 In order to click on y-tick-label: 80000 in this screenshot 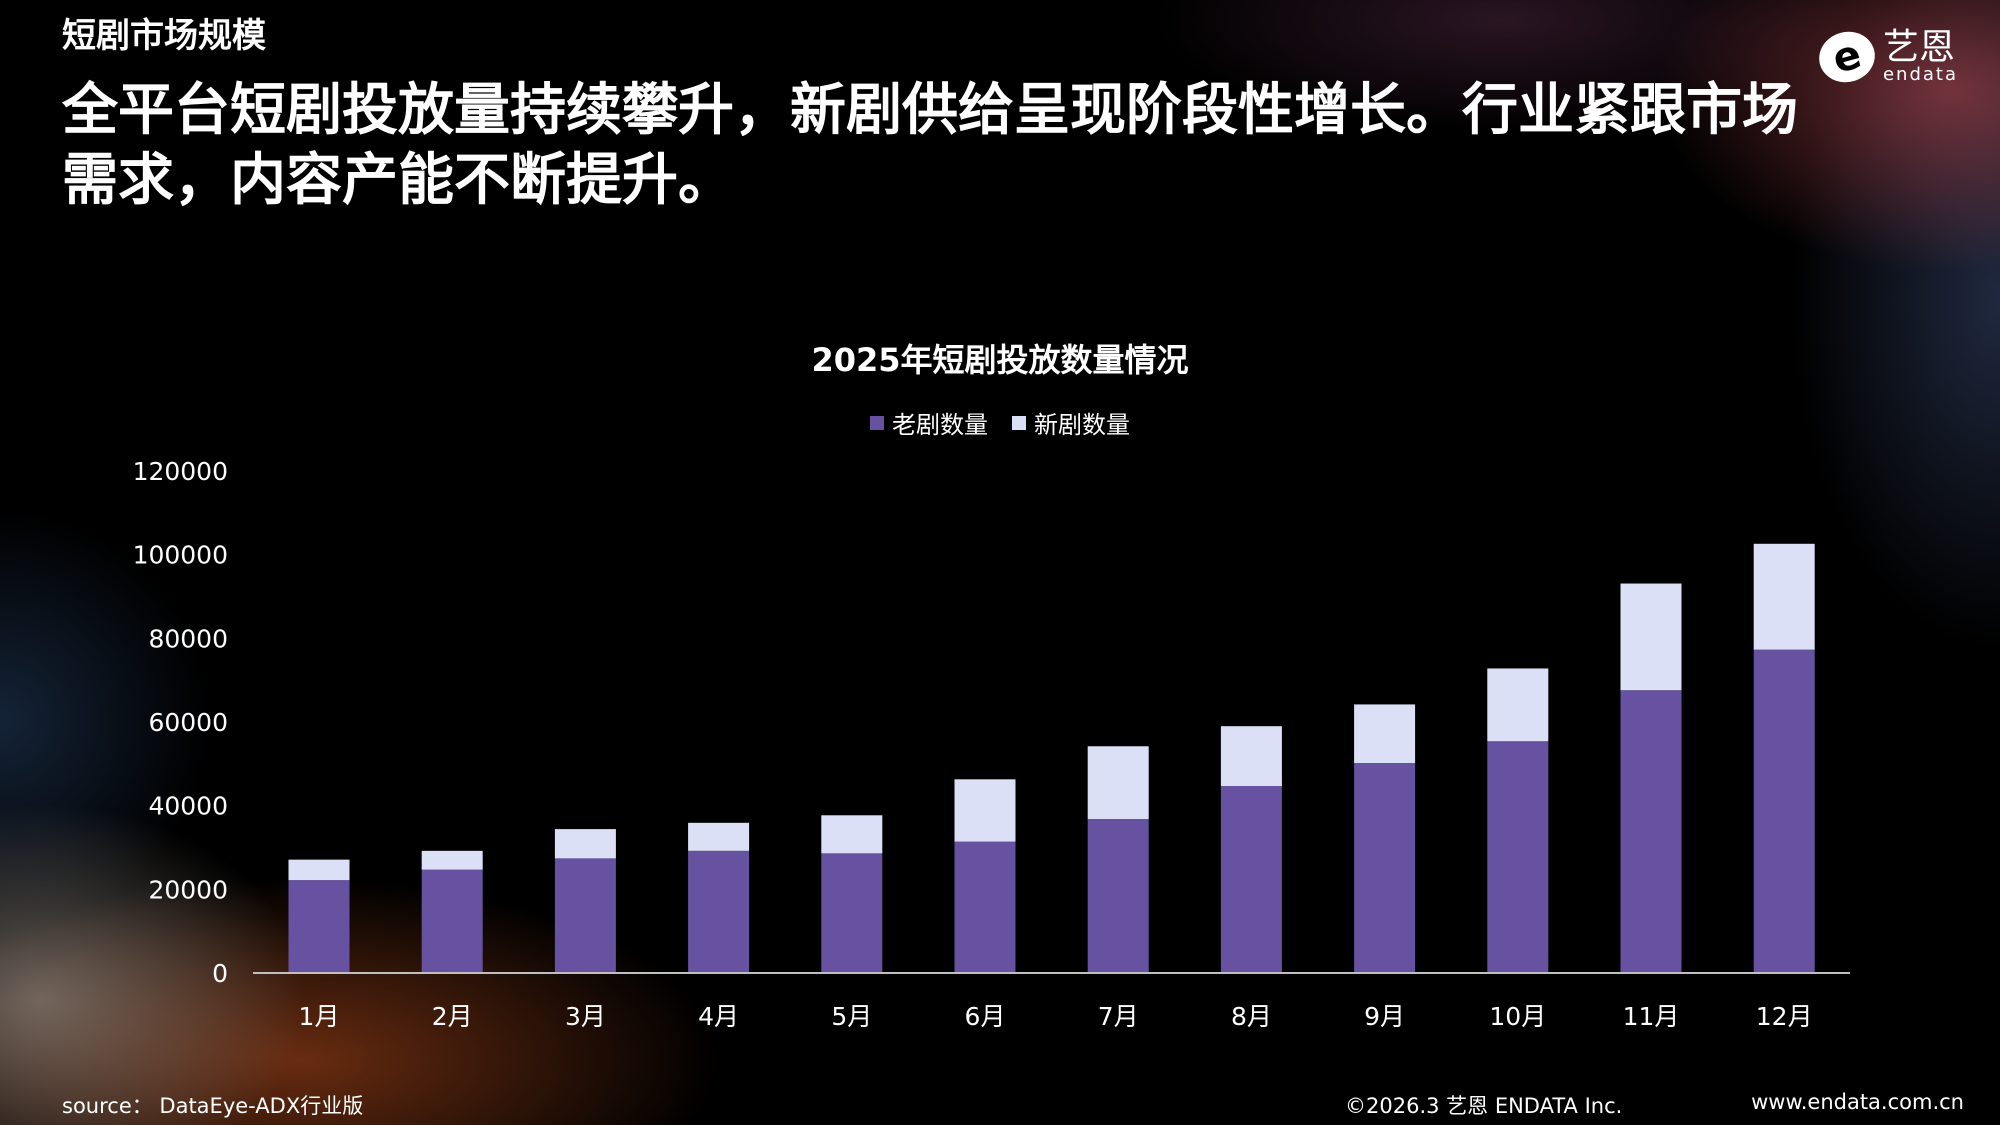, I will do `click(188, 638)`.